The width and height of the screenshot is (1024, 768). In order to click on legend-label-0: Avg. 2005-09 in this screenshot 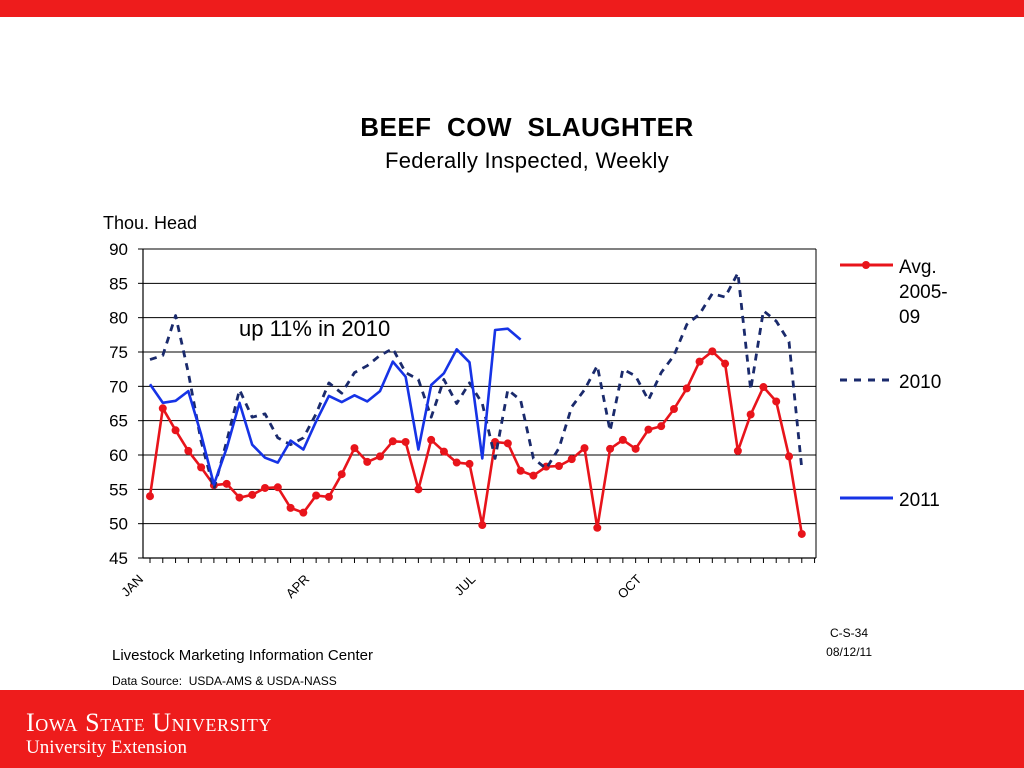, I will do `click(923, 292)`.